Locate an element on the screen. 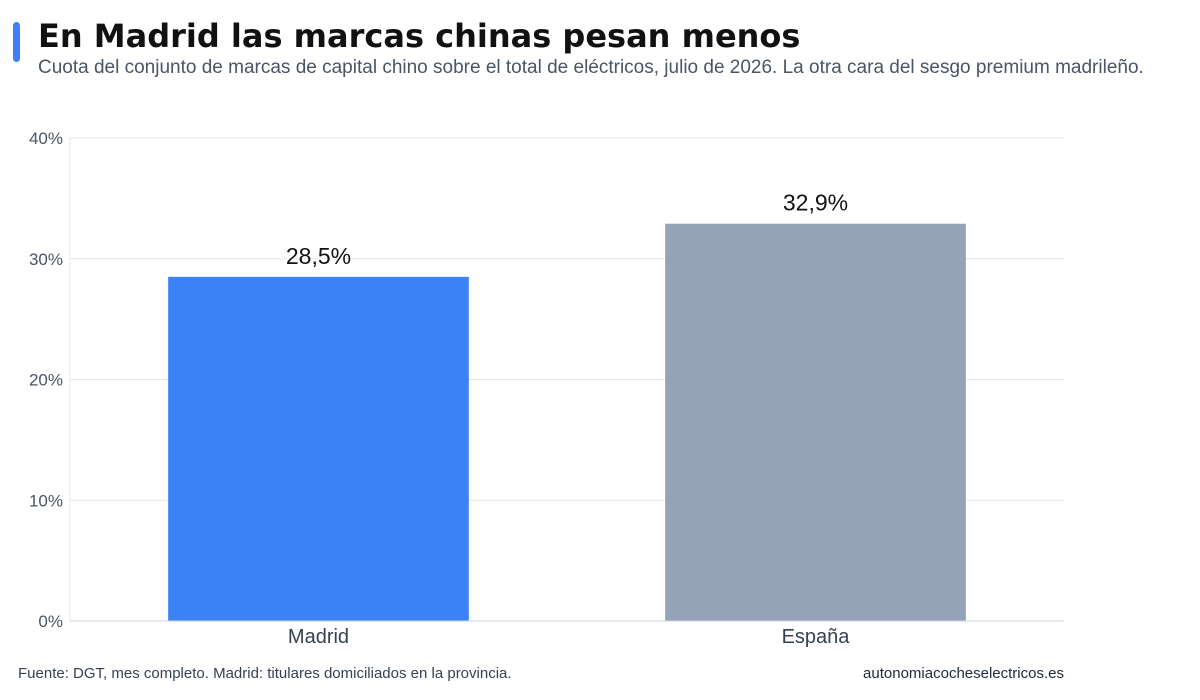  y-tick-label: 0% is located at coordinates (50, 621).